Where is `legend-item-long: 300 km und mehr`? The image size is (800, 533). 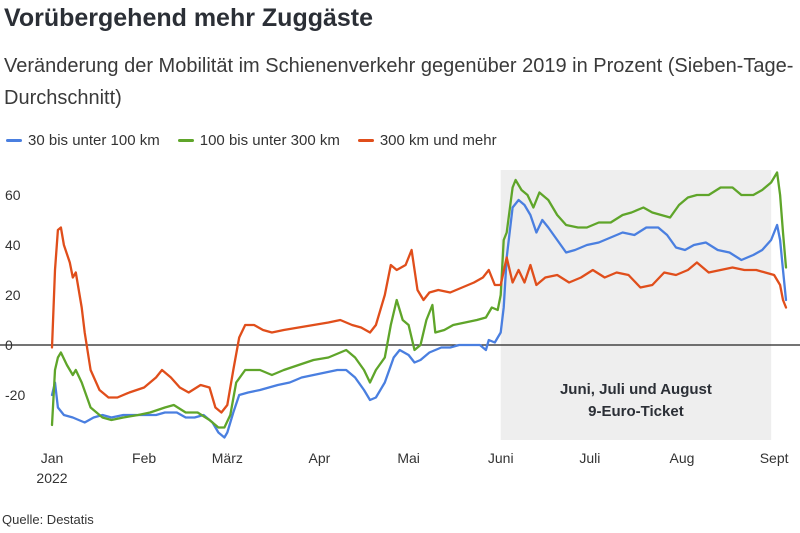
legend-item-long: 300 km und mehr is located at coordinates (427, 140).